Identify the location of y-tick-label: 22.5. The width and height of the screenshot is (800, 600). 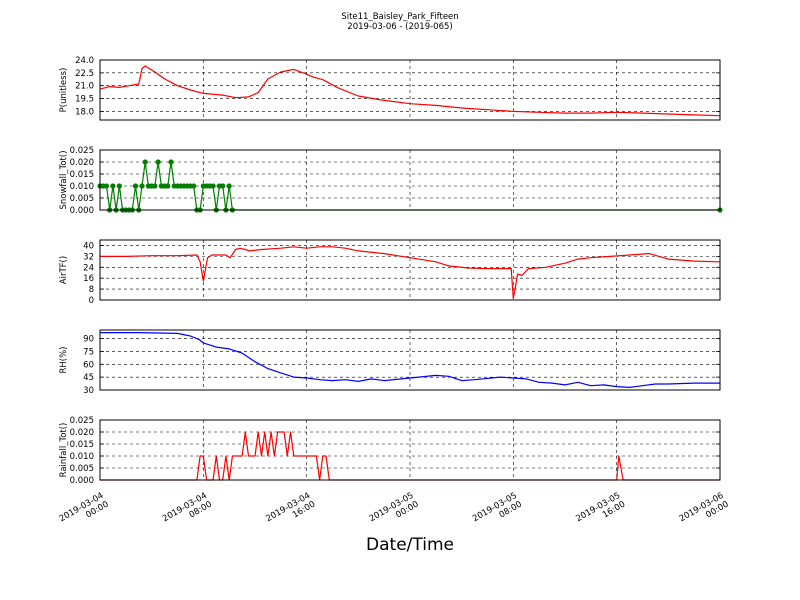
(84, 74).